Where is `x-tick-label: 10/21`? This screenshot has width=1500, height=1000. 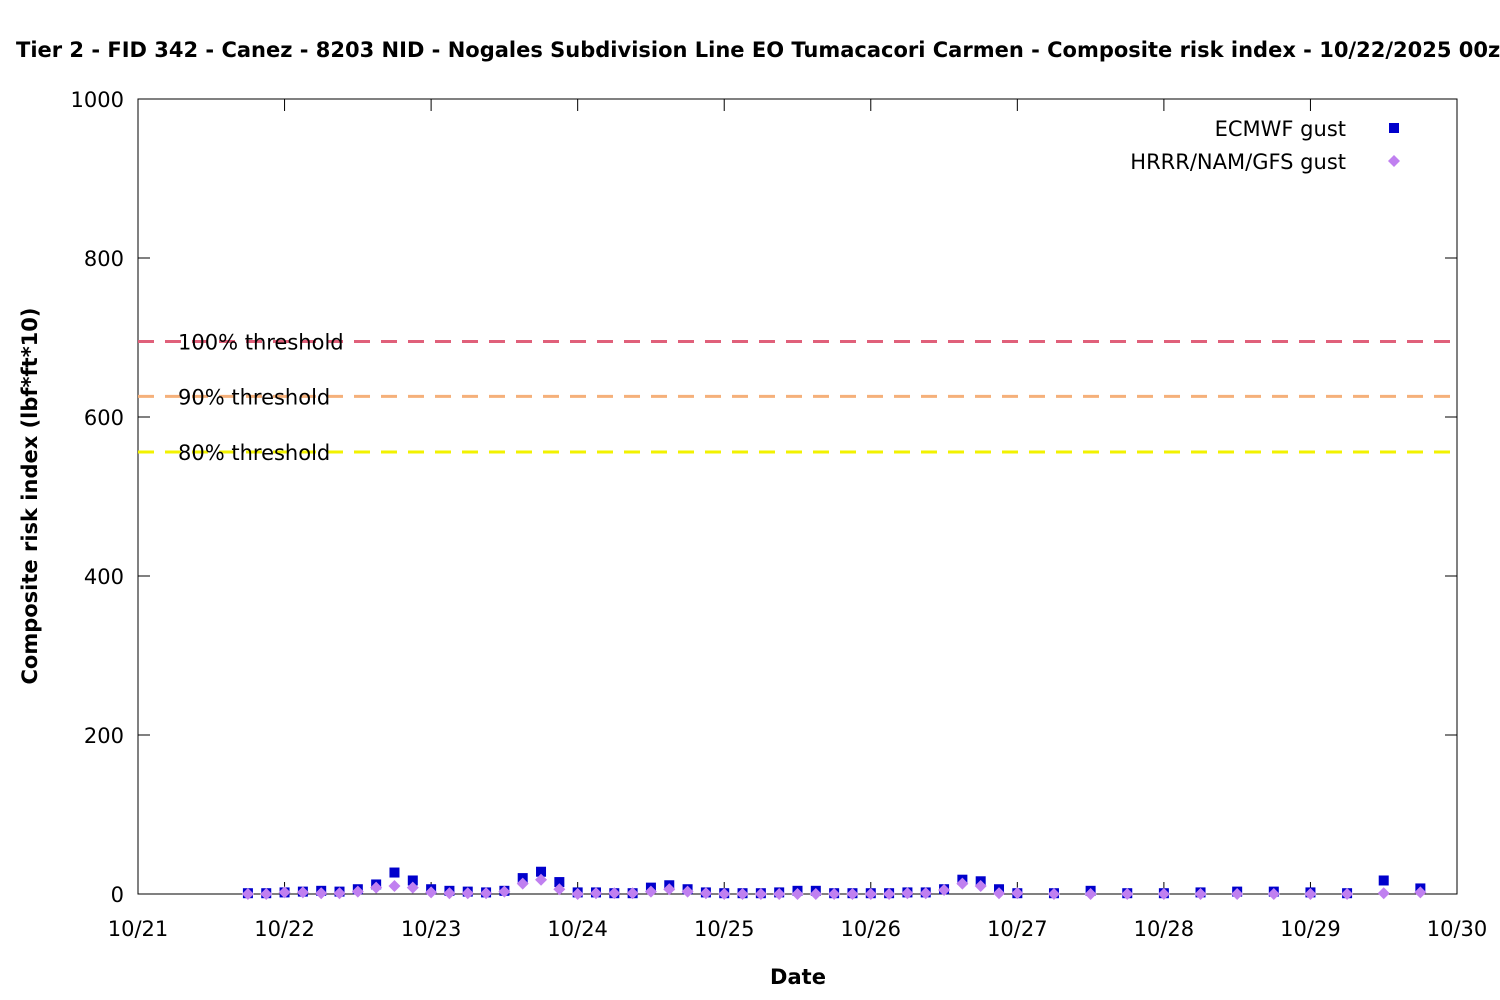
x-tick-label: 10/21 is located at coordinates (138, 929).